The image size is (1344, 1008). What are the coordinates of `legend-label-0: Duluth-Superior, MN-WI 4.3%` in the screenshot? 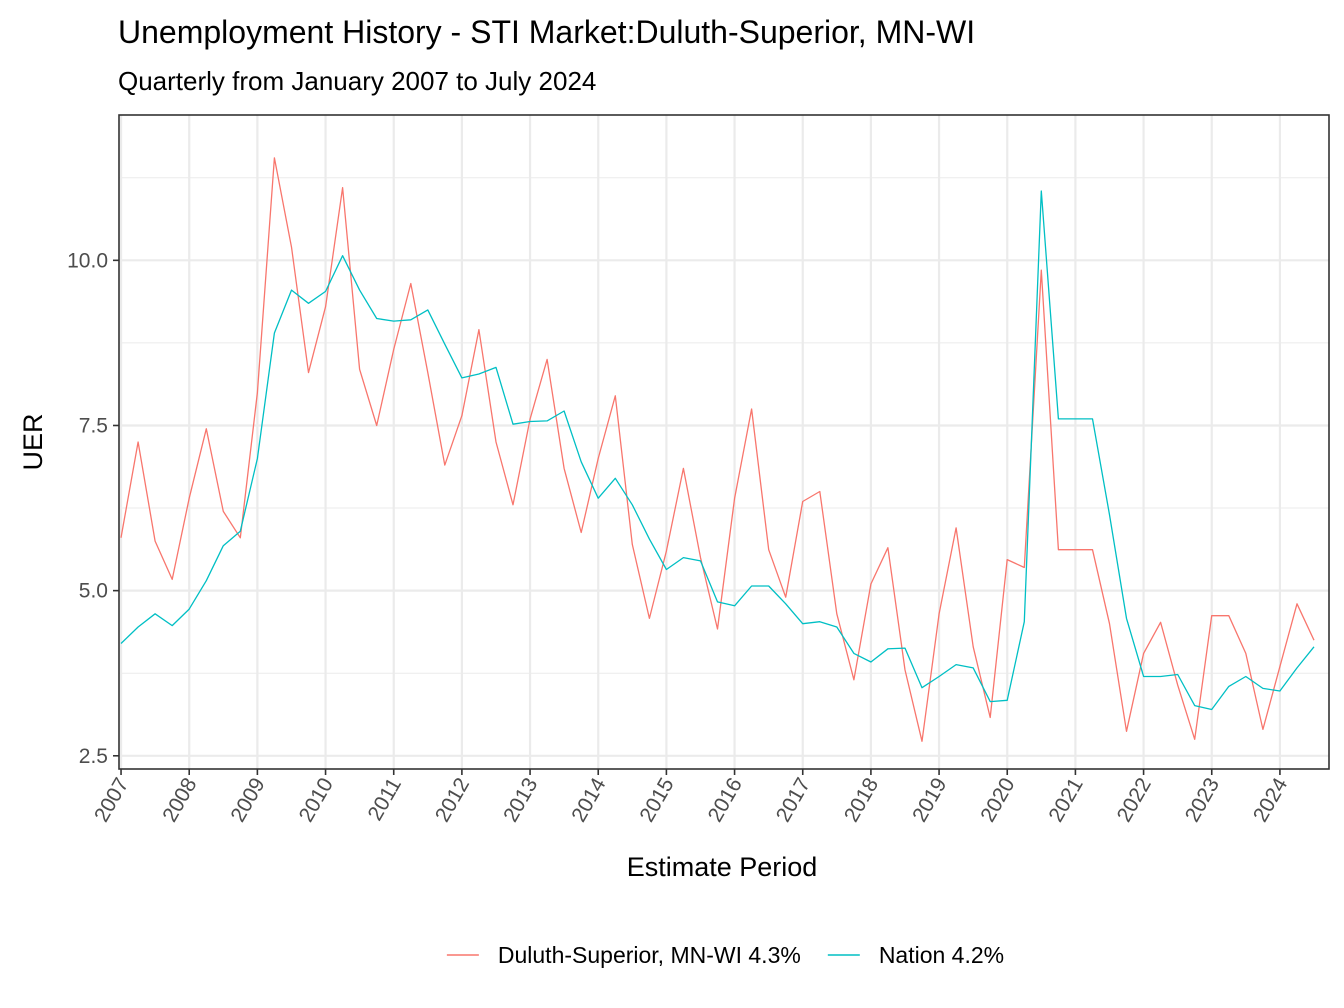 It's located at (649, 955).